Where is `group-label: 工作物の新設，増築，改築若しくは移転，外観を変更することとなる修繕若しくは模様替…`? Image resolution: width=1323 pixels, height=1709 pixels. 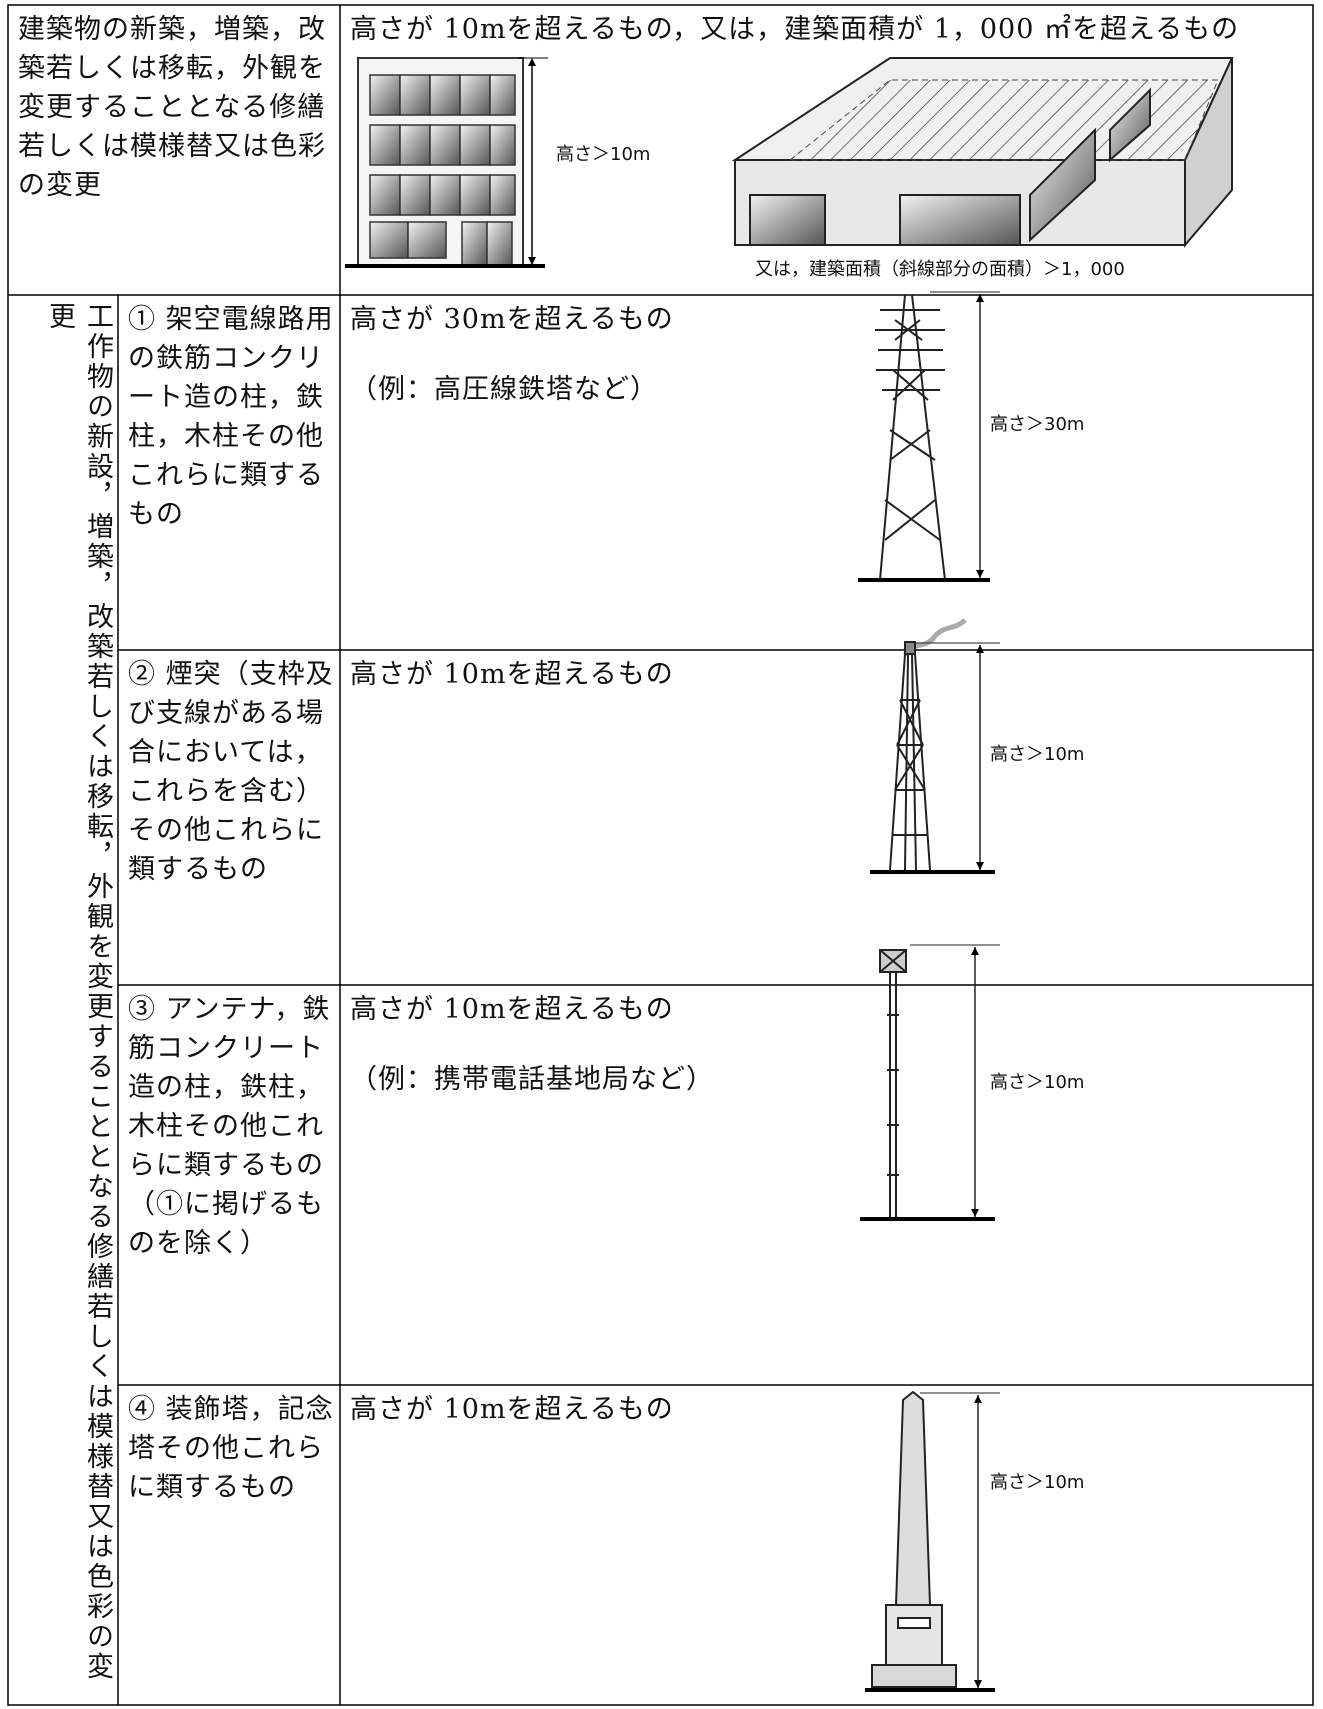 group-label: 工作物の新設，増築，改築若しくは移転，外観を変更することとなる修繕若しくは模様替… is located at coordinates (78, 992).